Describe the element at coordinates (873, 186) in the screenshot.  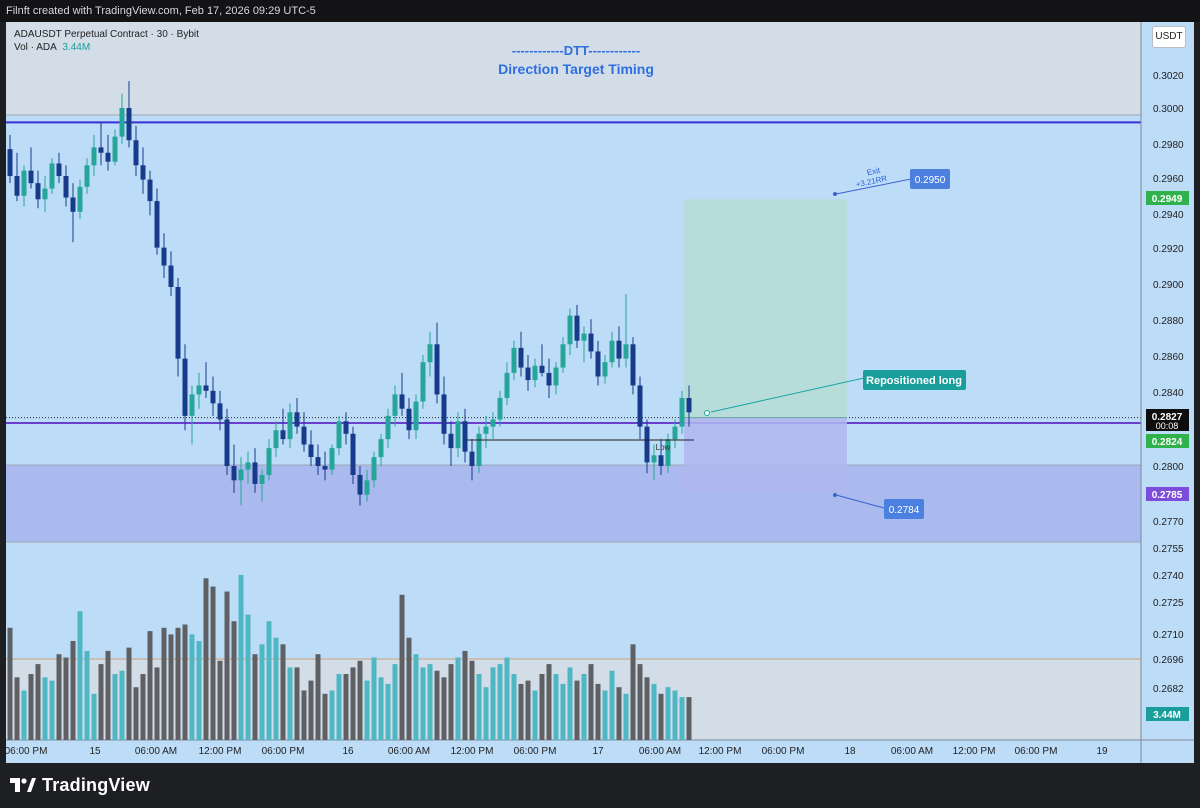
I see `target-arrow-line` at that location.